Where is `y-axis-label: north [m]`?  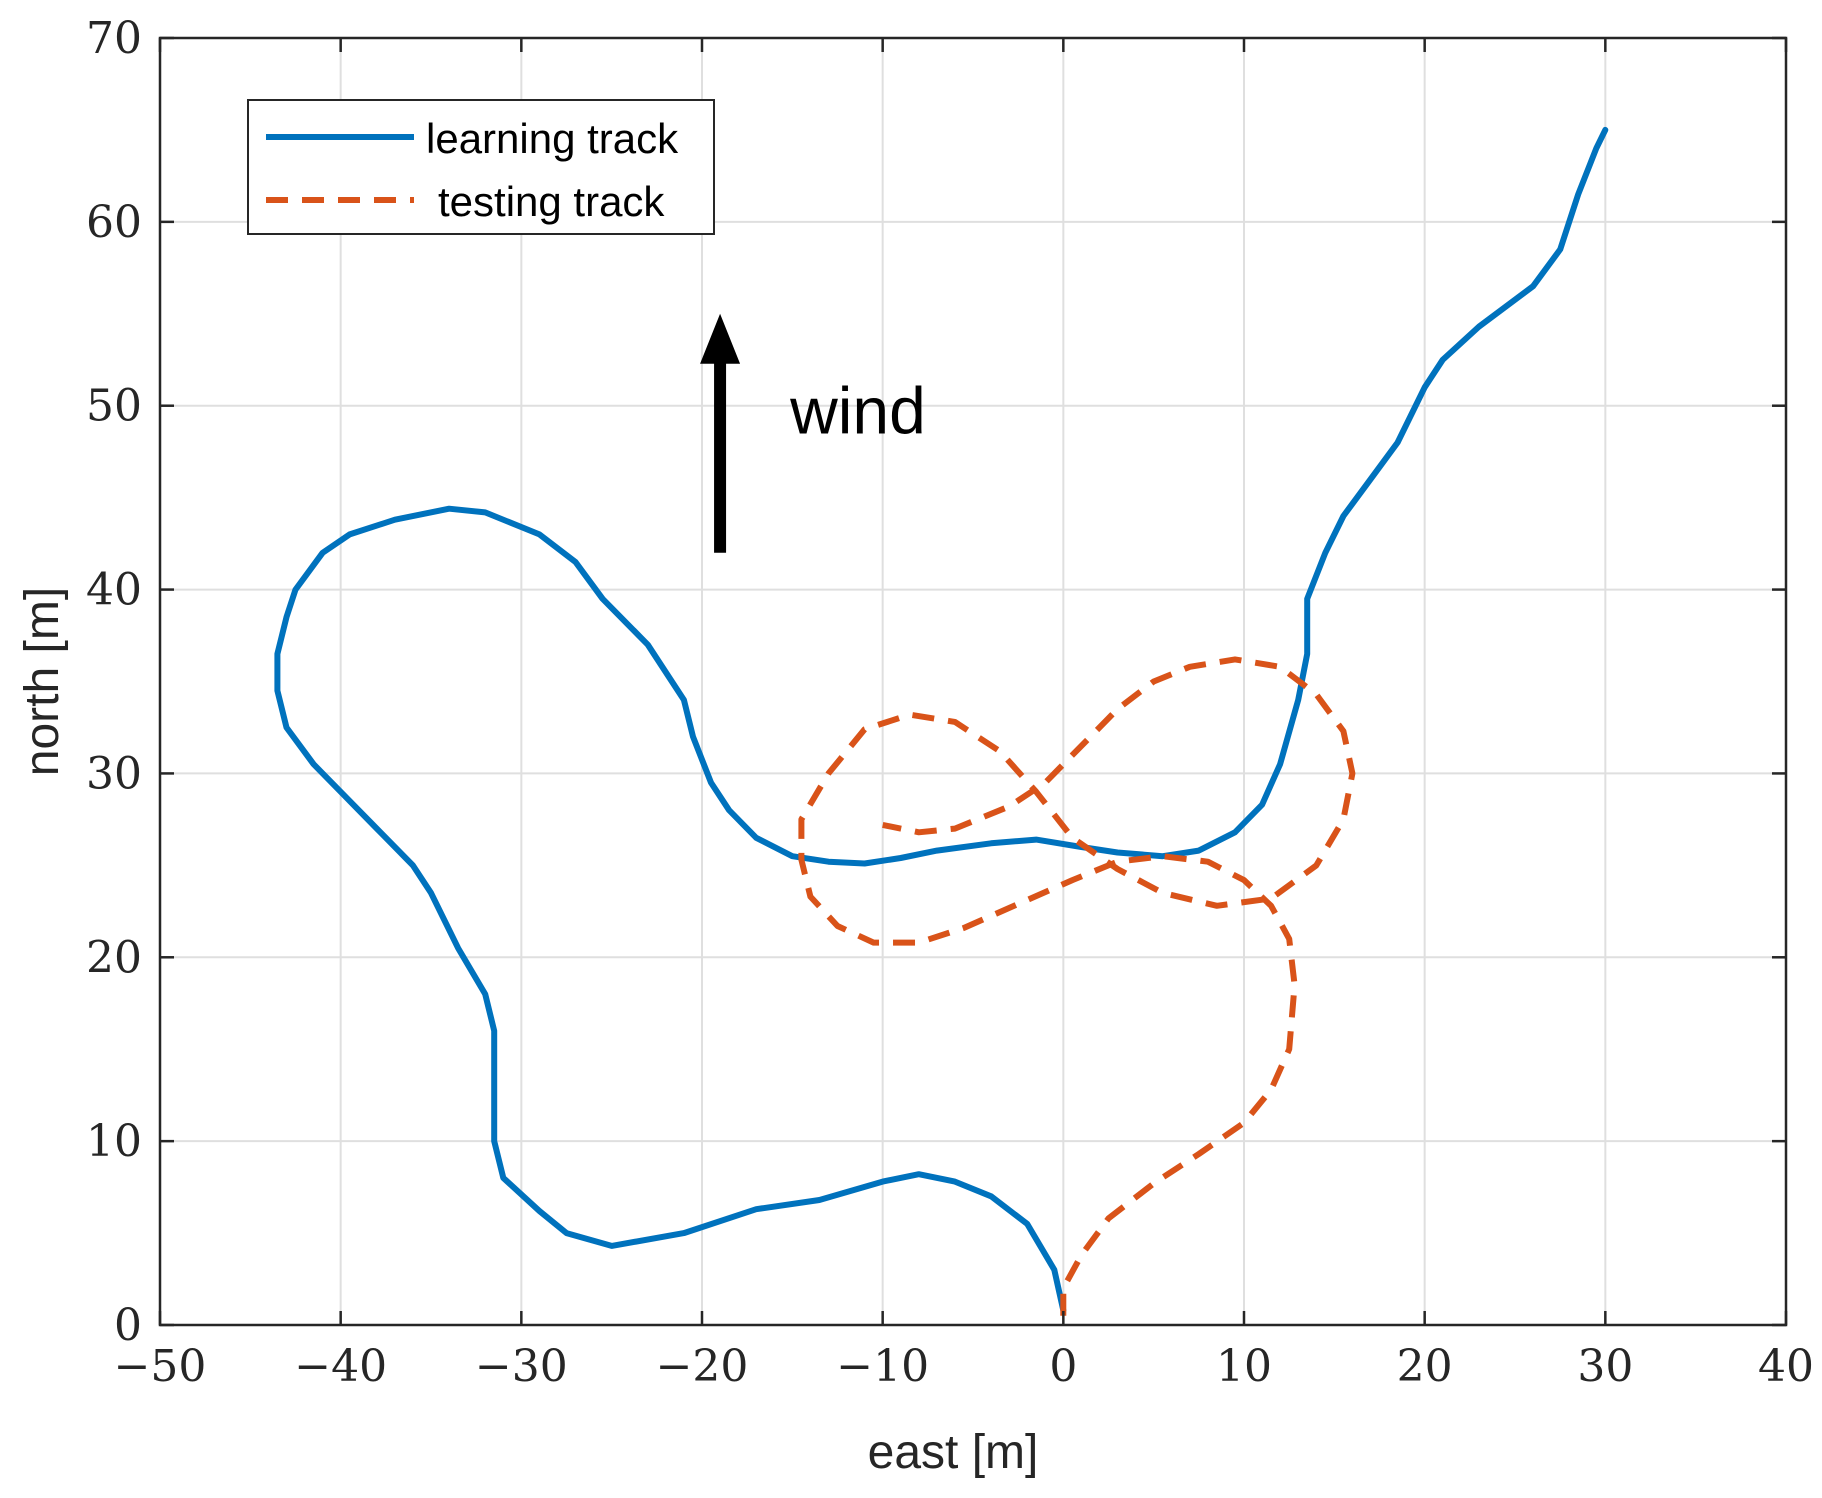
y-axis-label: north [m] is located at coordinates (42, 681).